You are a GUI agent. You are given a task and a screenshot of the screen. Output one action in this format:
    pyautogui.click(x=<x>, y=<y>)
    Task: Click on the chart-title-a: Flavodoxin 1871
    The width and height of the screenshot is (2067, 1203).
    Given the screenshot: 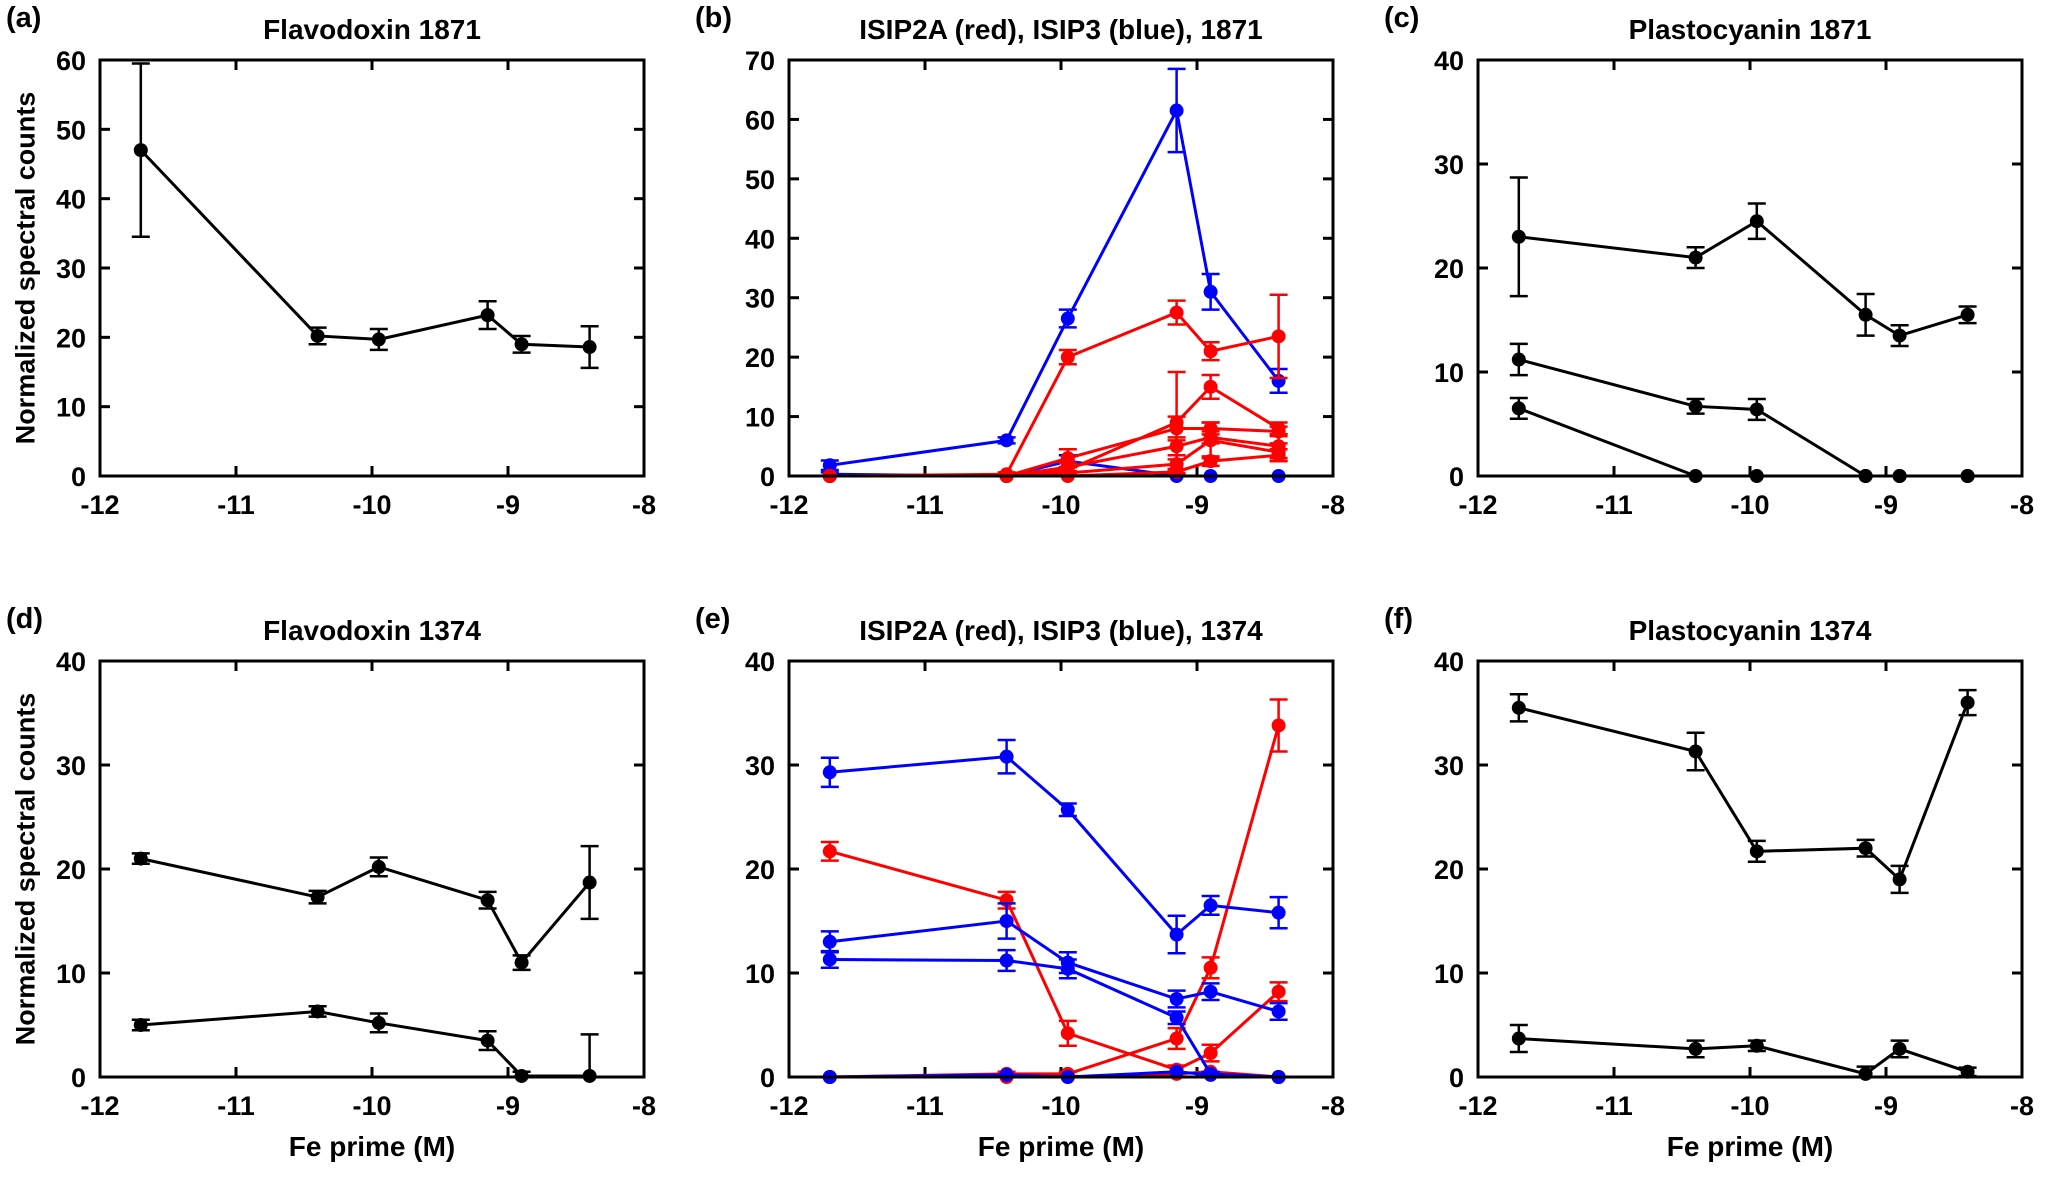 What is the action you would take?
    pyautogui.click(x=372, y=29)
    